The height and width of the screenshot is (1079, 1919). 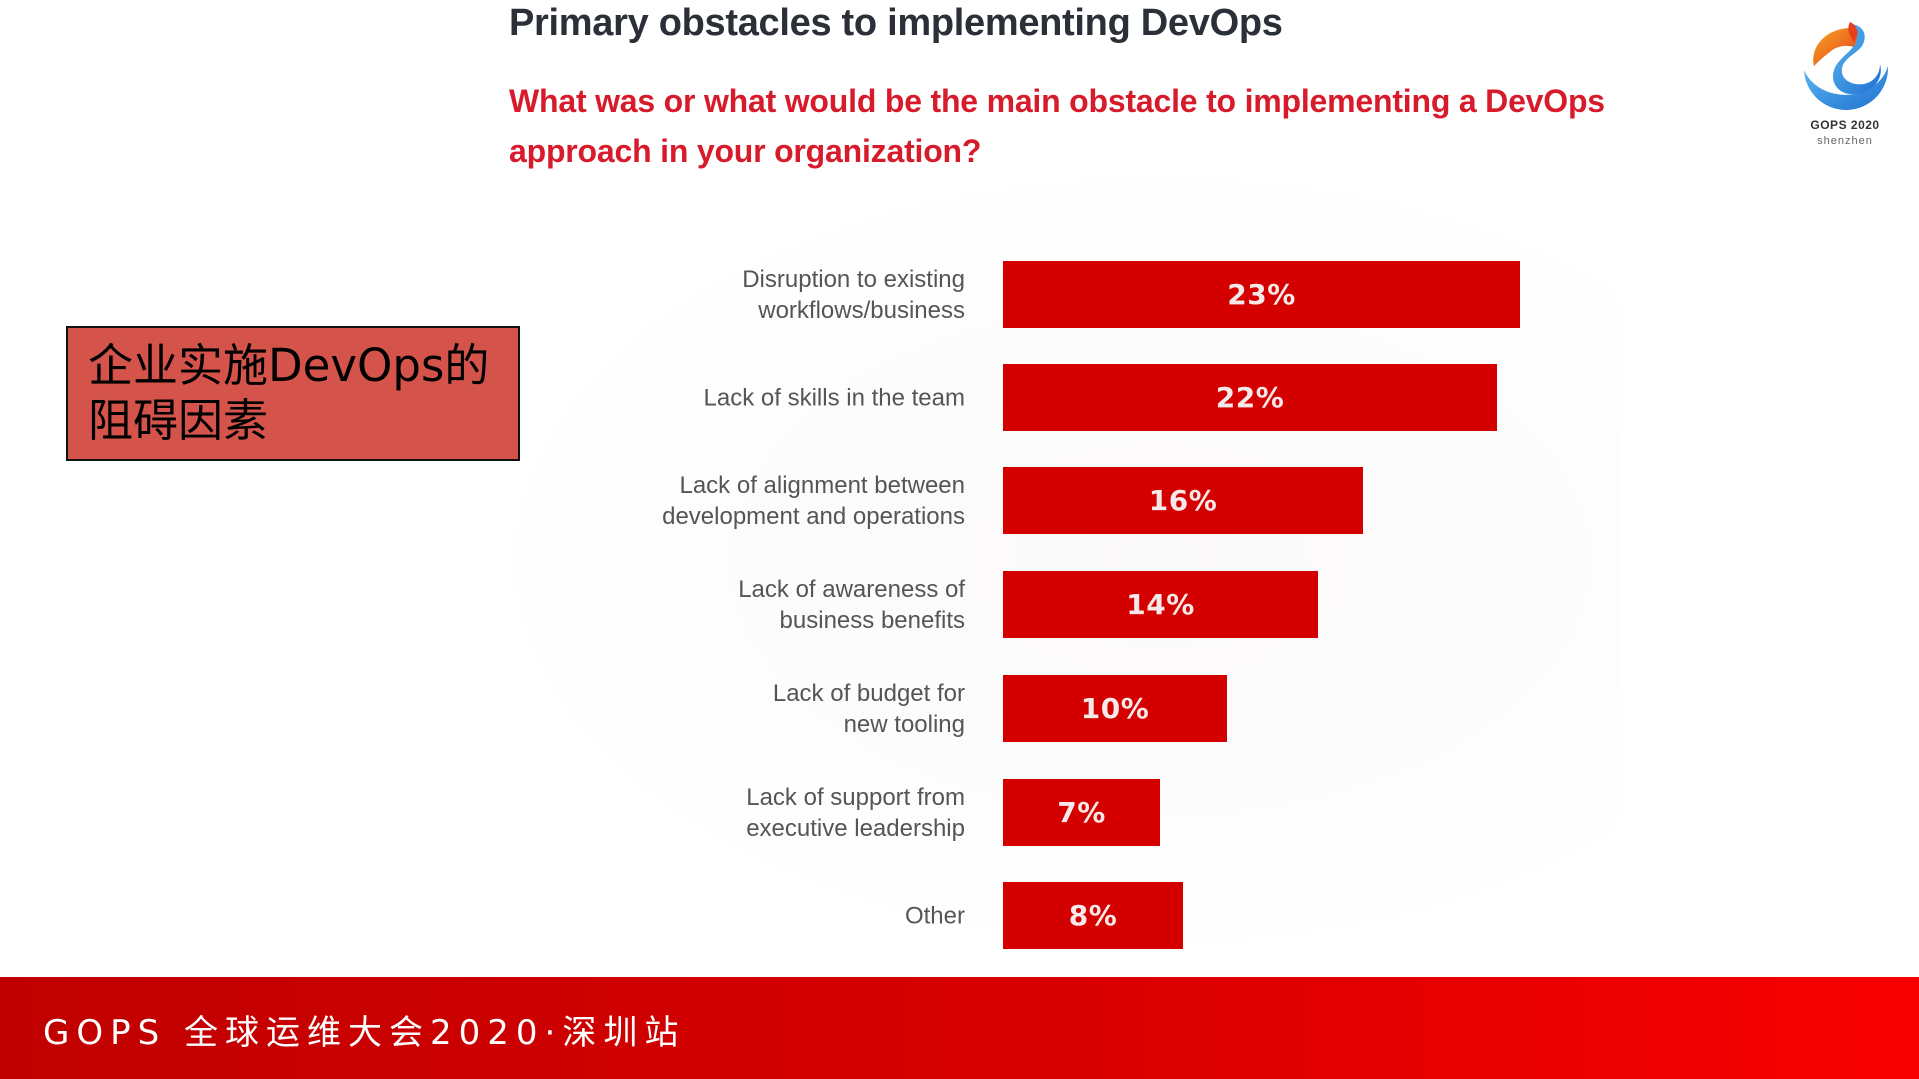 What do you see at coordinates (178, 420) in the screenshot?
I see `callout-line-2: 阻碍因素` at bounding box center [178, 420].